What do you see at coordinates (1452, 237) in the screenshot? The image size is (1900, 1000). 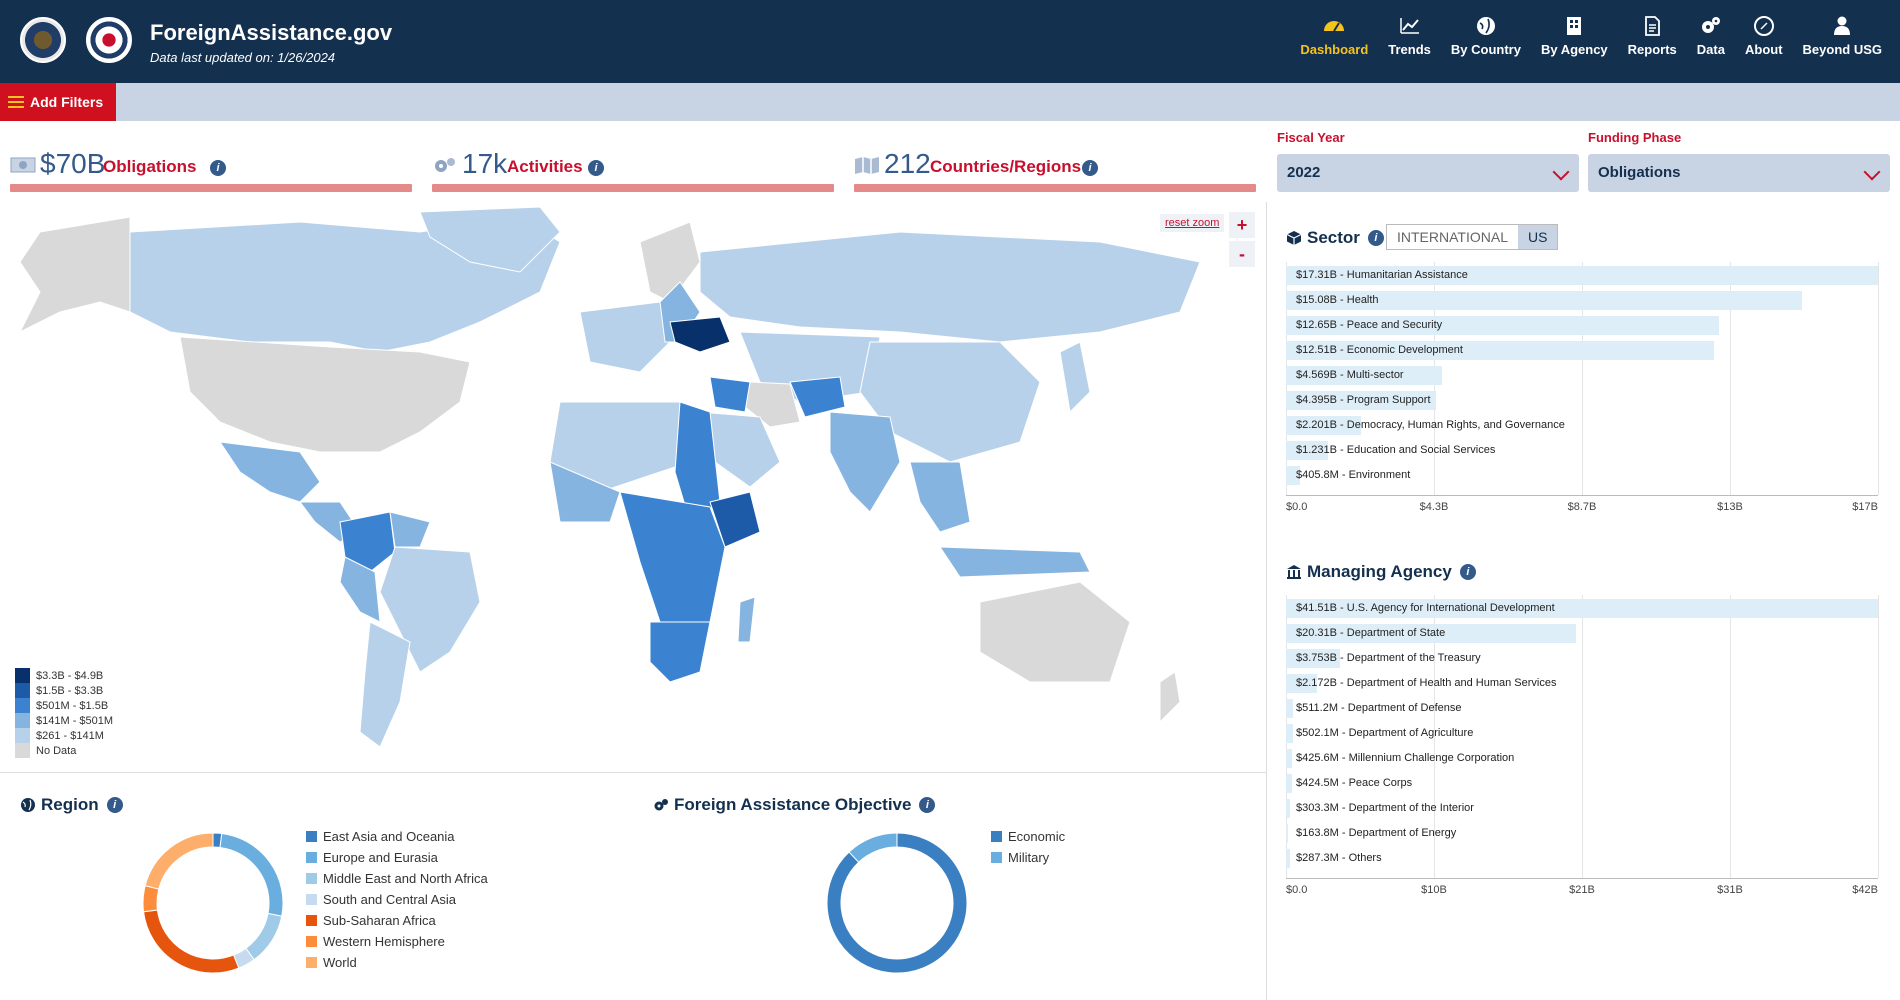 I see `toggle-international: INTERNATIONAL` at bounding box center [1452, 237].